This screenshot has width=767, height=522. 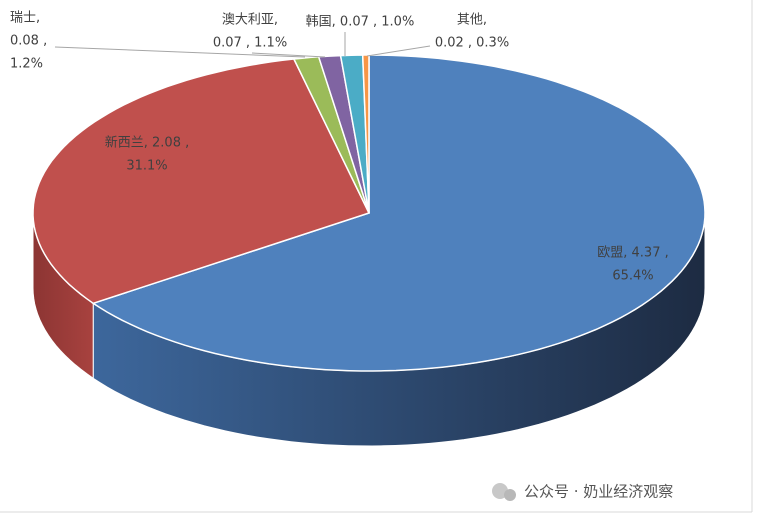 I want to click on data-label: 0.02 , 0.3%, so click(x=472, y=43).